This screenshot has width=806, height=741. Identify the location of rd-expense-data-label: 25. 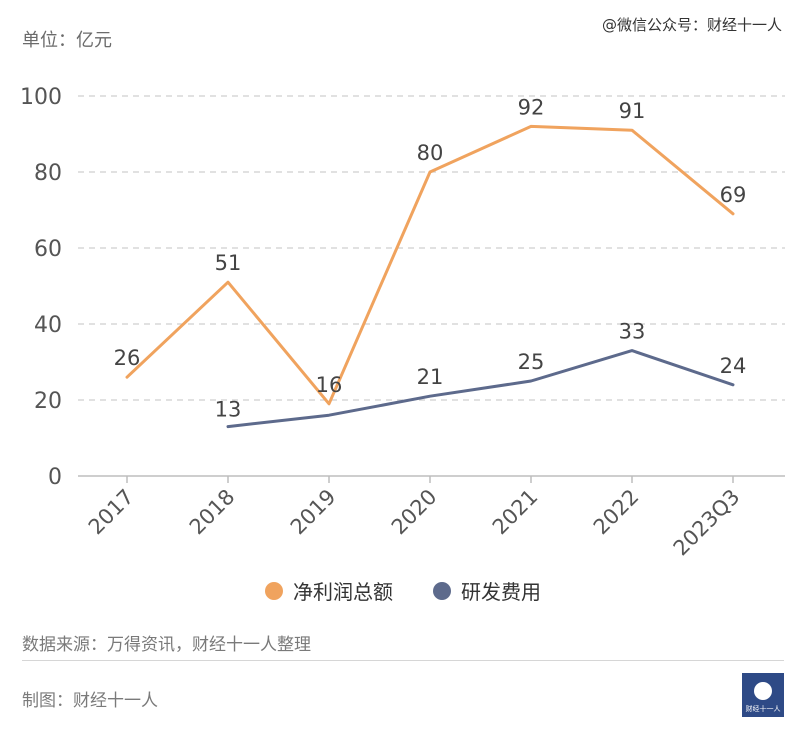
(531, 362).